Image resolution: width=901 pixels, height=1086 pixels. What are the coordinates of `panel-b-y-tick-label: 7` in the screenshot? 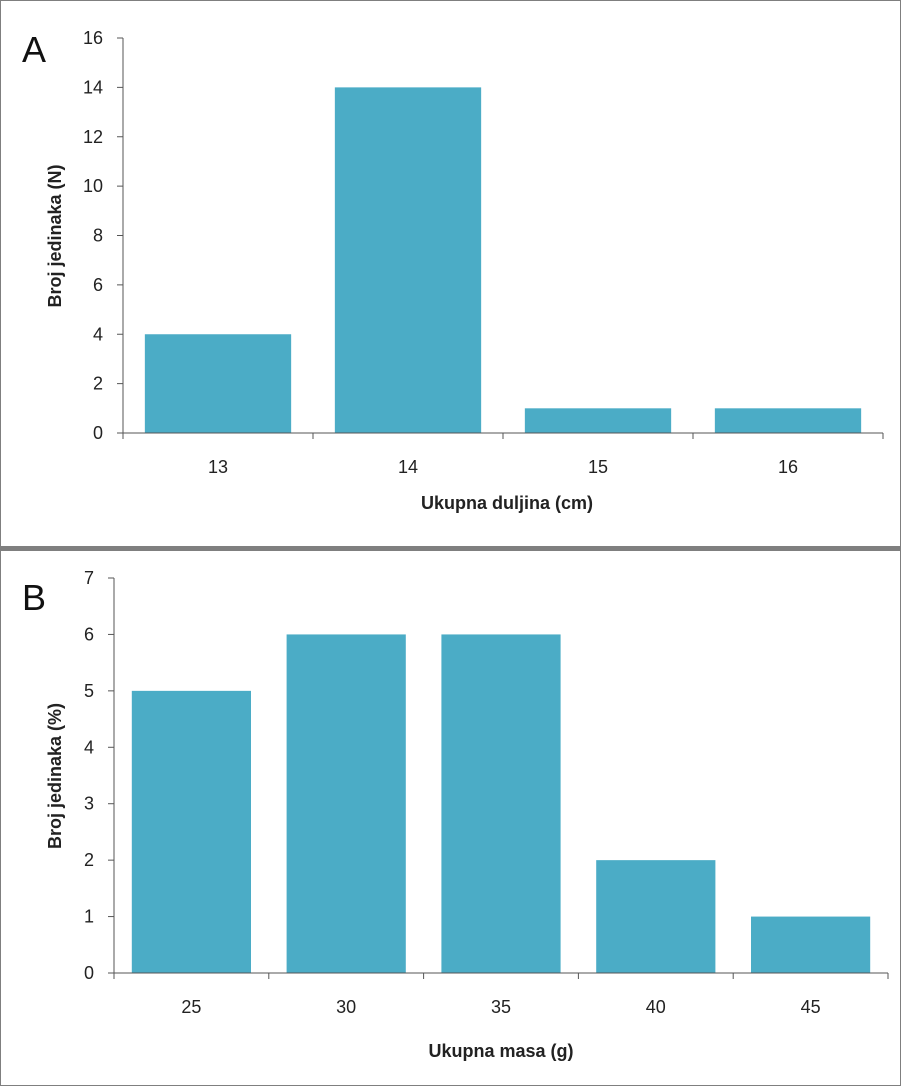 It's located at (89, 578).